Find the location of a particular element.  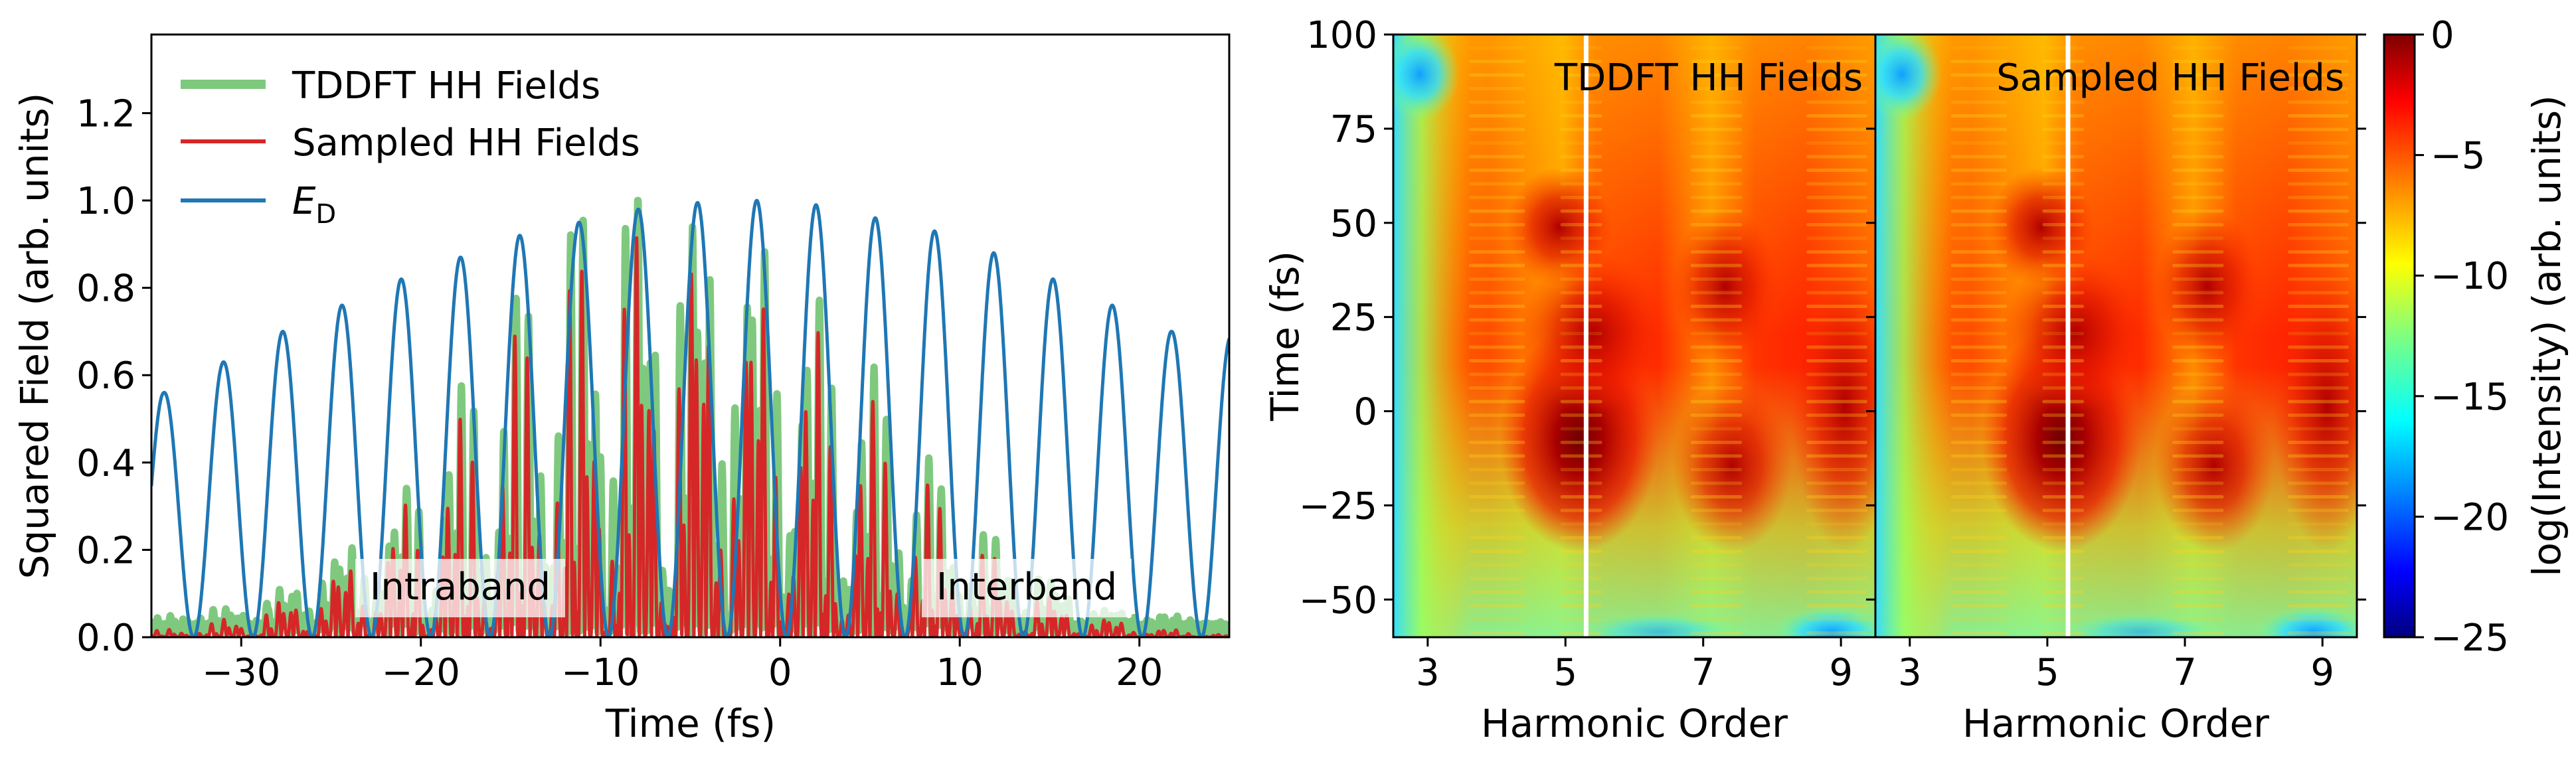

y-tick-label: 1.2 is located at coordinates (105, 113).